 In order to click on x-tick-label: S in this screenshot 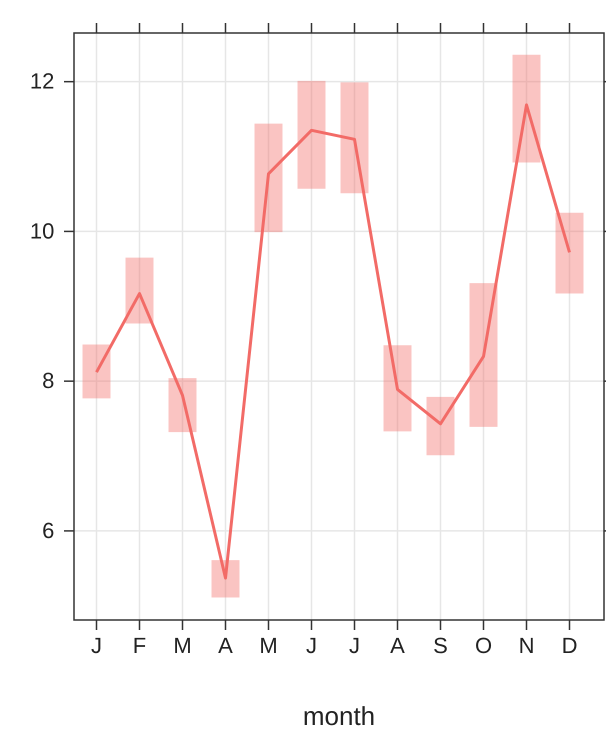, I will do `click(440, 645)`.